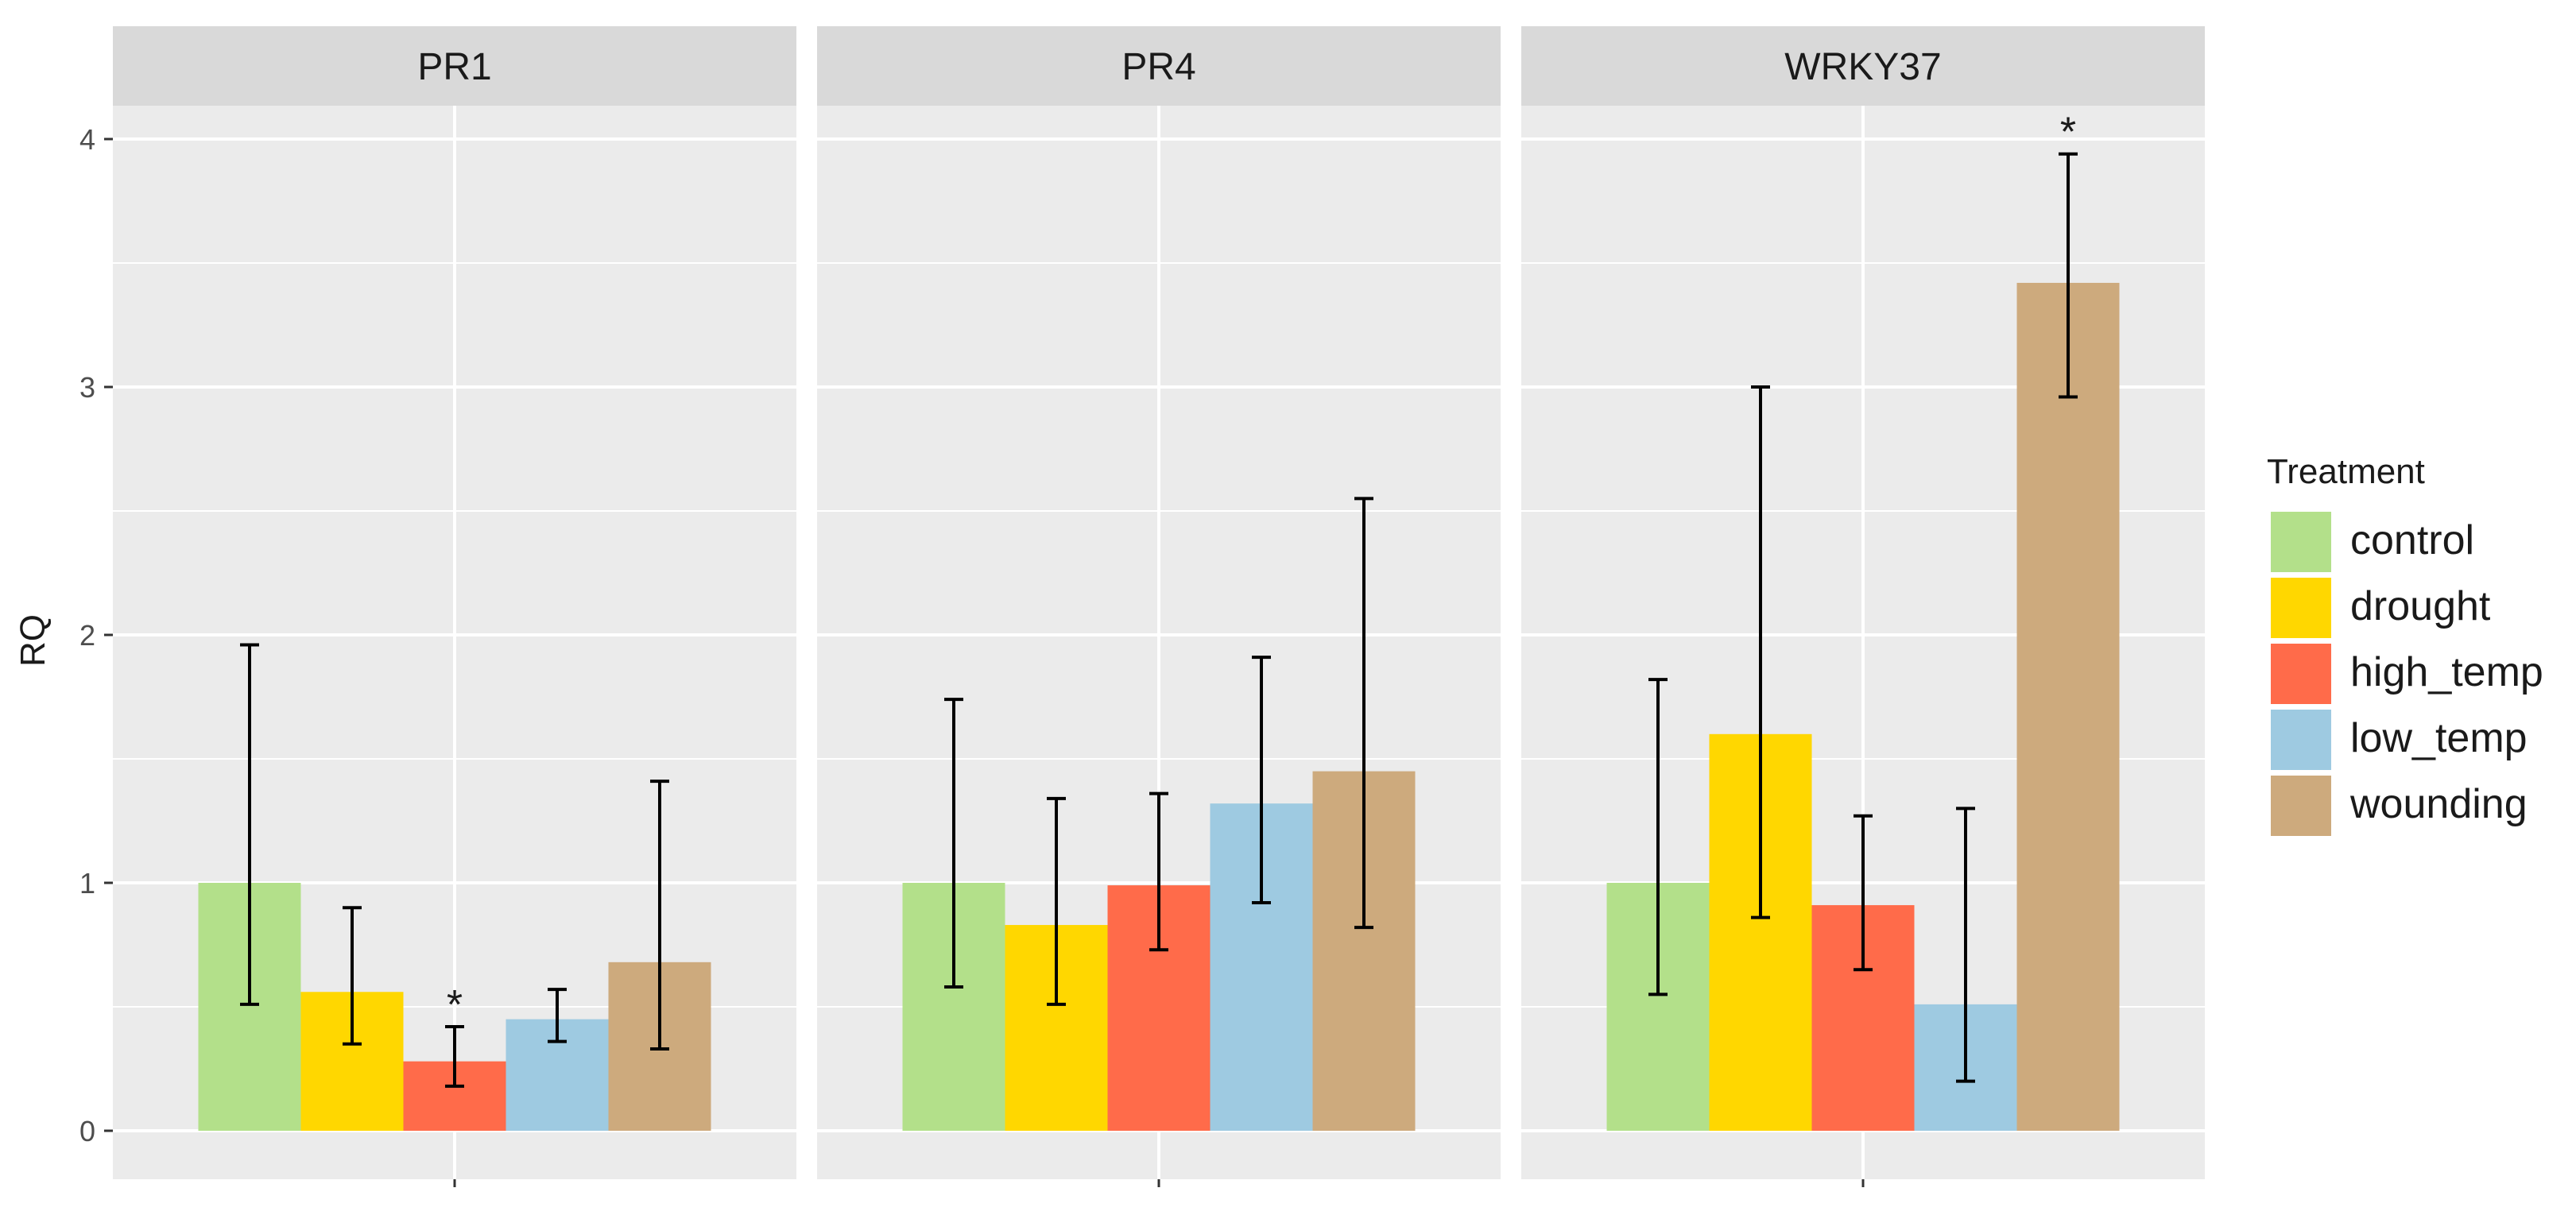  I want to click on legend-label: control, so click(2412, 540).